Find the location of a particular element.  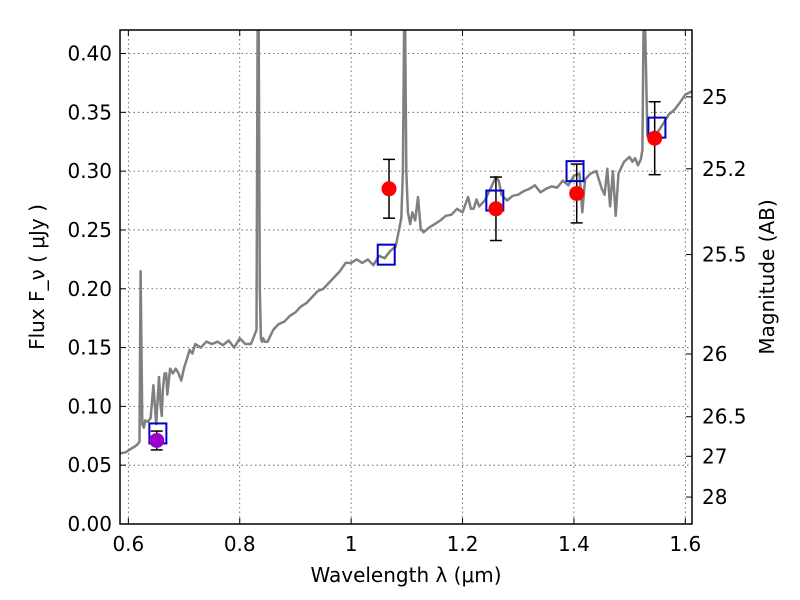

x-tick-label: 1.6 is located at coordinates (685, 544).